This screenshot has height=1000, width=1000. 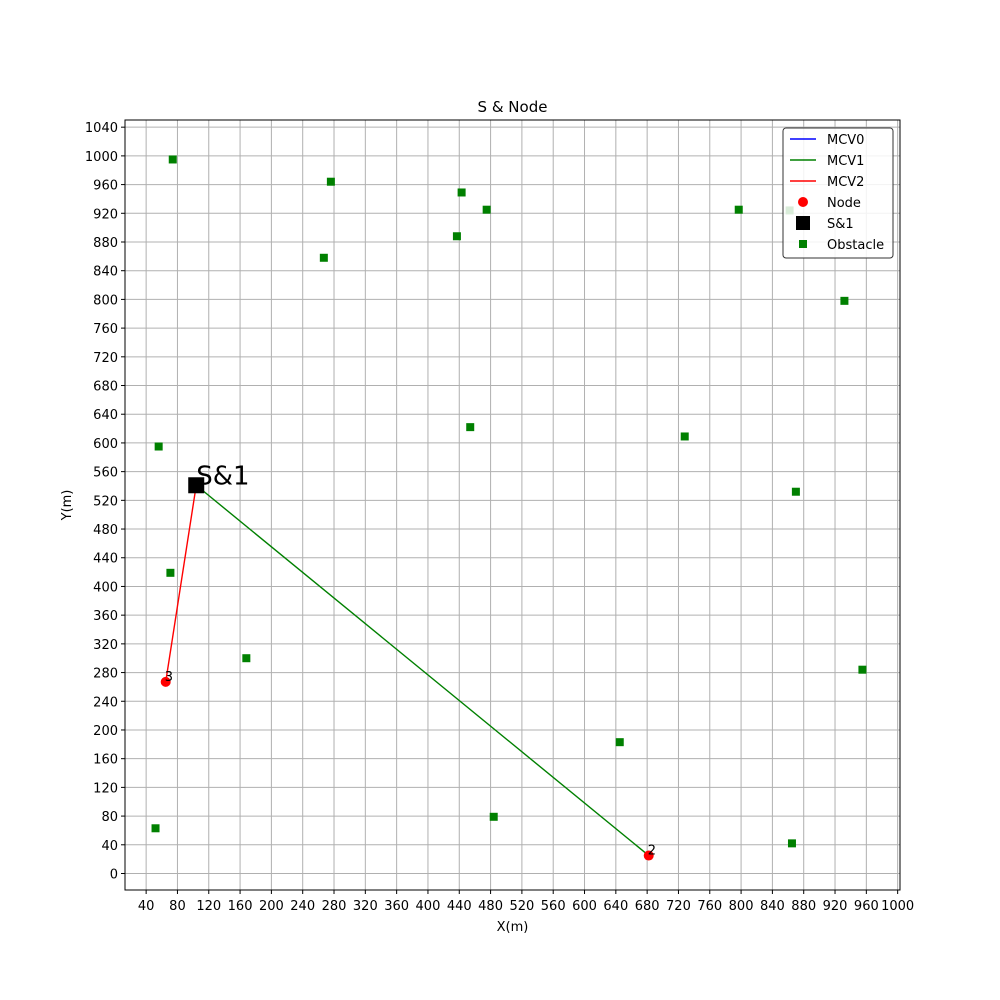 I want to click on x-tick-label: 680, so click(x=647, y=906).